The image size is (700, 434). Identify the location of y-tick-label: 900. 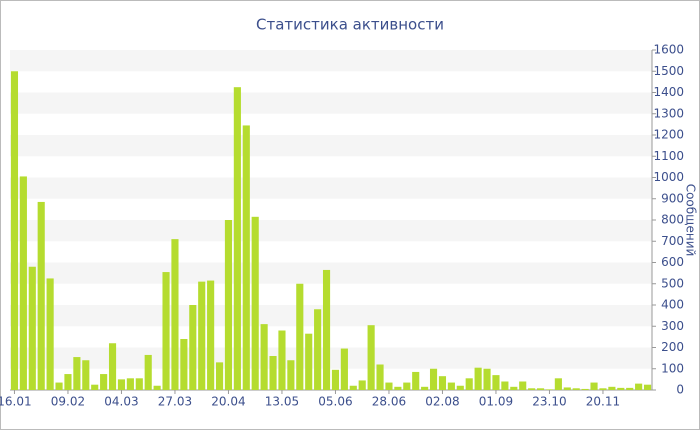
(672, 198).